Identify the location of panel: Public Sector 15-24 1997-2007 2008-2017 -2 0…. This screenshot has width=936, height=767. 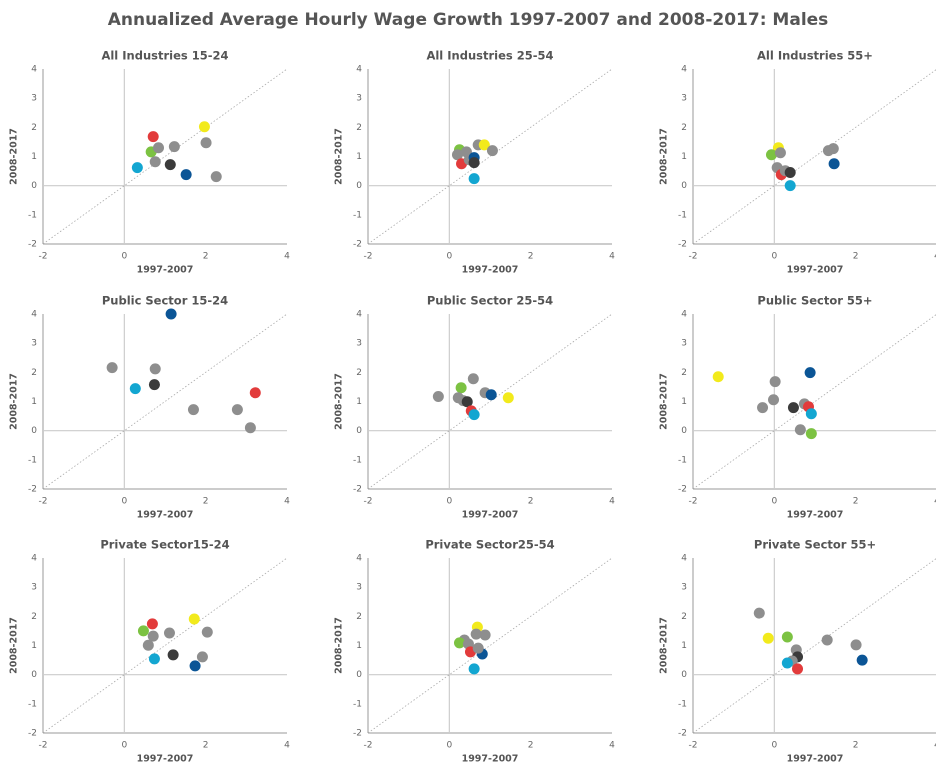
(150, 407).